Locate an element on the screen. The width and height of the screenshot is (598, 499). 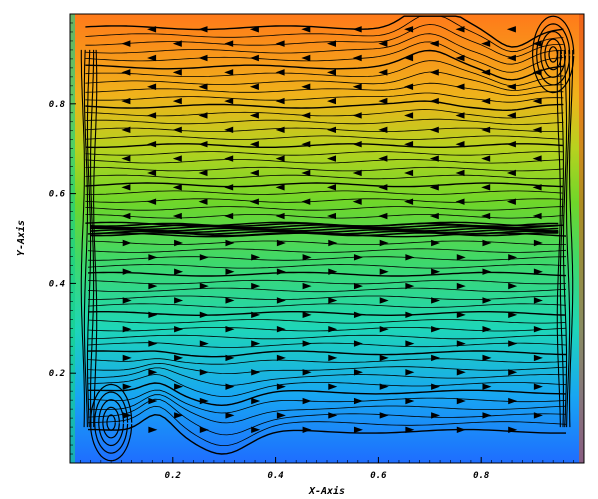
x-tick-label: 0.8 is located at coordinates (481, 476).